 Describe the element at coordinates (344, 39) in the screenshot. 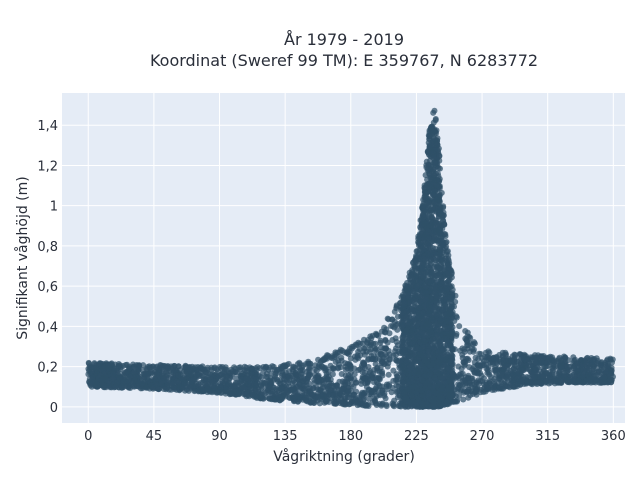

I see `chart-title: År 1979 - 2019` at that location.